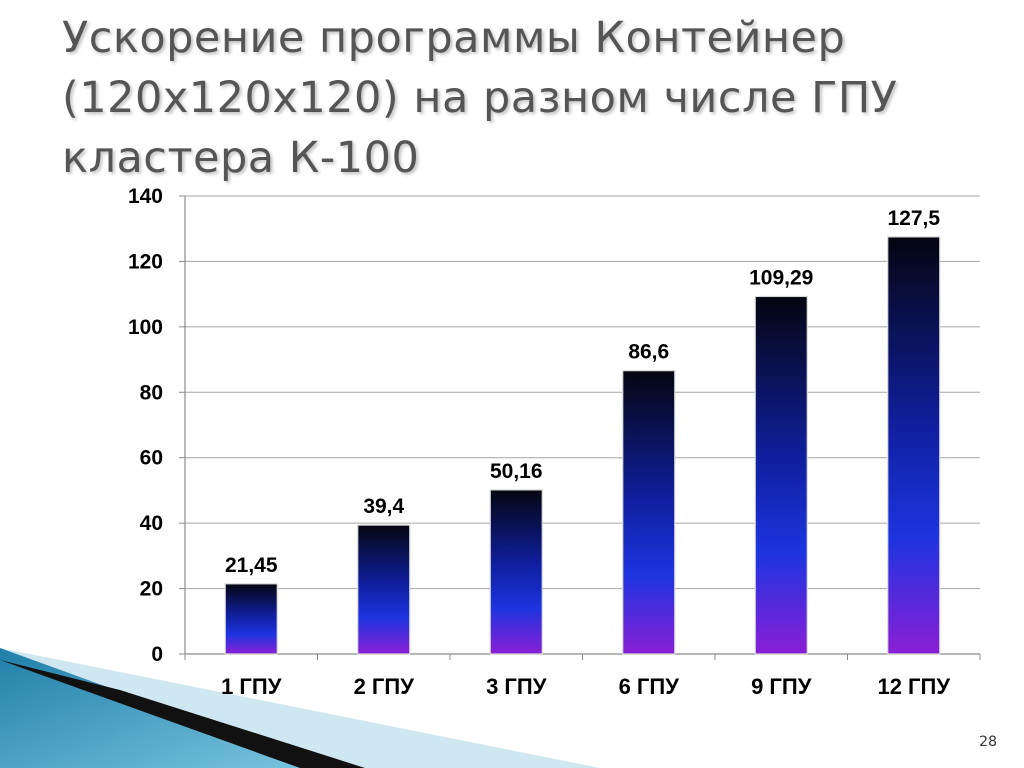  I want to click on data-label-6: 127,5, so click(913, 218).